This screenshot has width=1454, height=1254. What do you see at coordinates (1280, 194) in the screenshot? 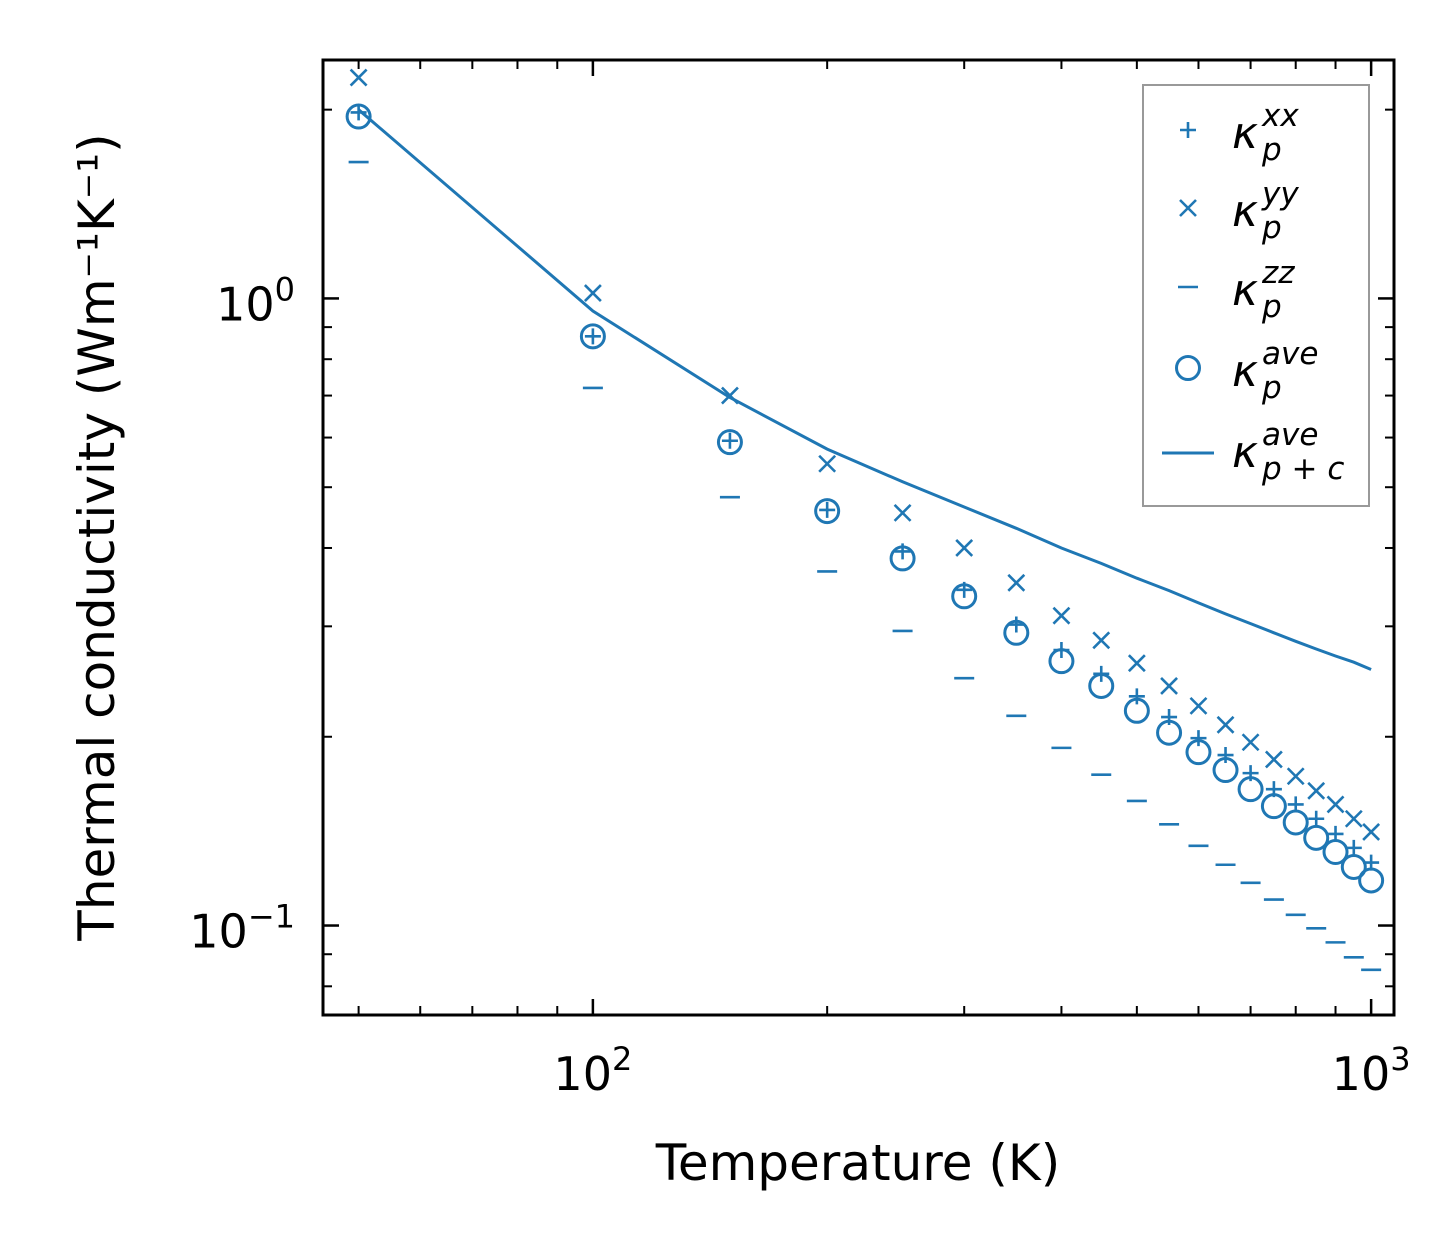
I see `legend-superscript: yy` at bounding box center [1280, 194].